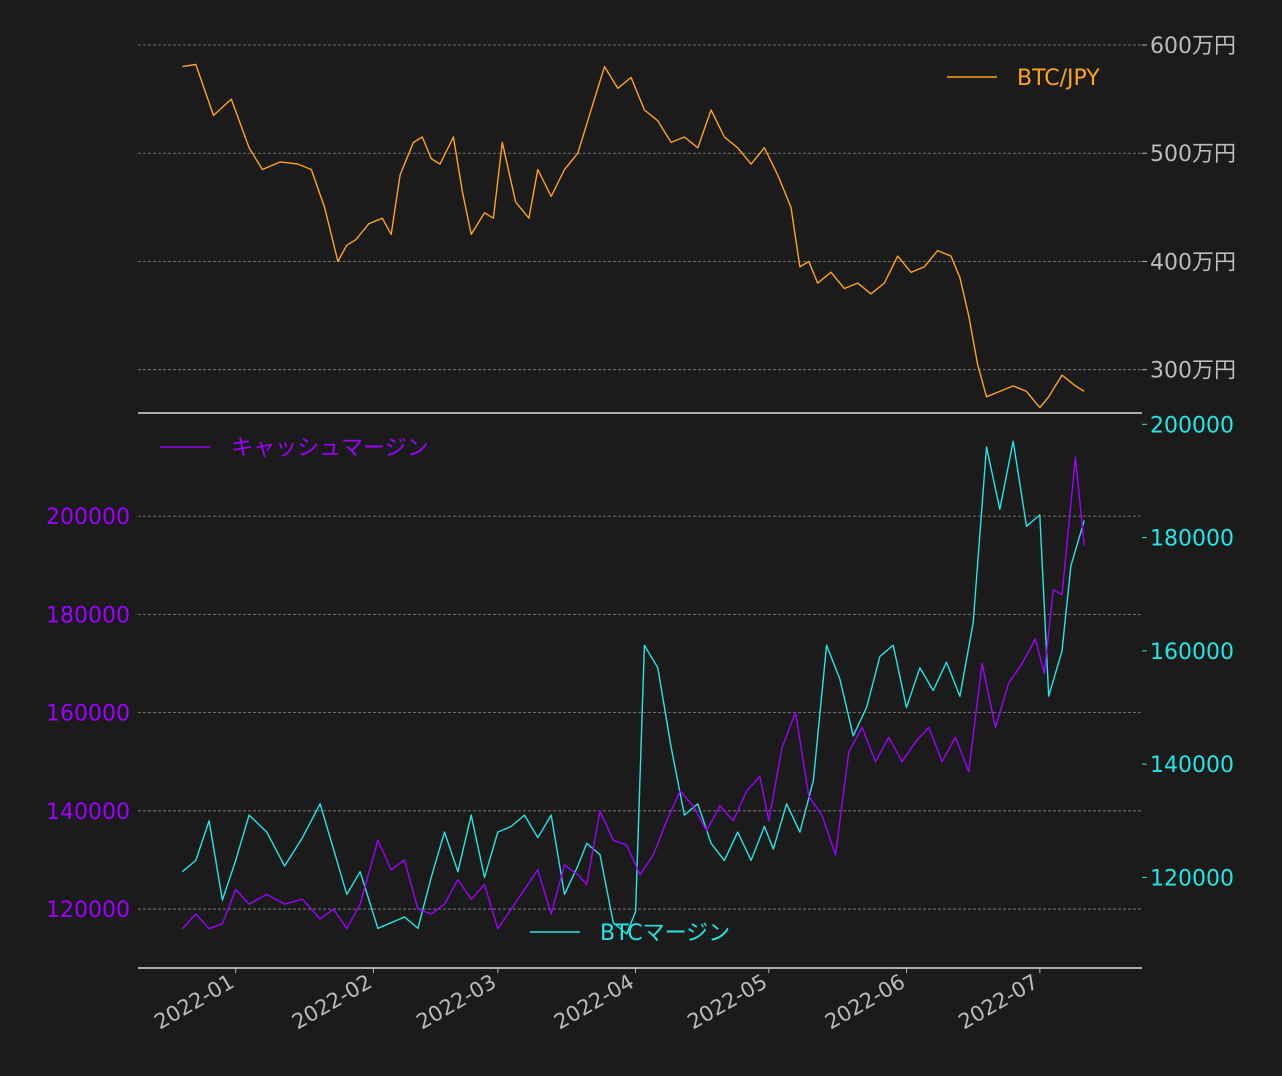  What do you see at coordinates (1192, 765) in the screenshot?
I see `right-ytick-label: 140000` at bounding box center [1192, 765].